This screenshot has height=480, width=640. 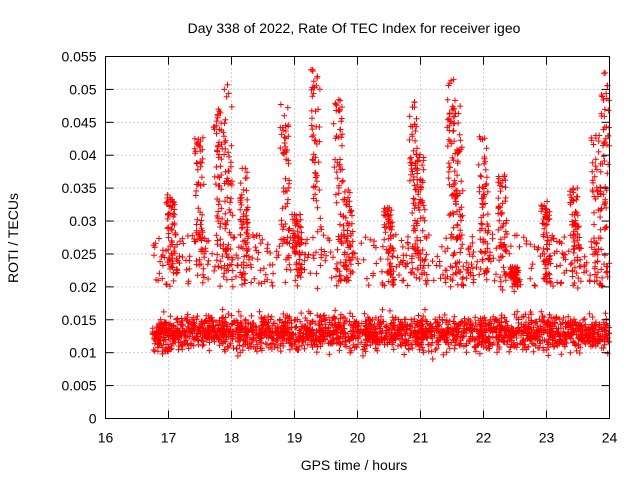 I want to click on y-tick-label: 0.025, so click(x=78, y=254).